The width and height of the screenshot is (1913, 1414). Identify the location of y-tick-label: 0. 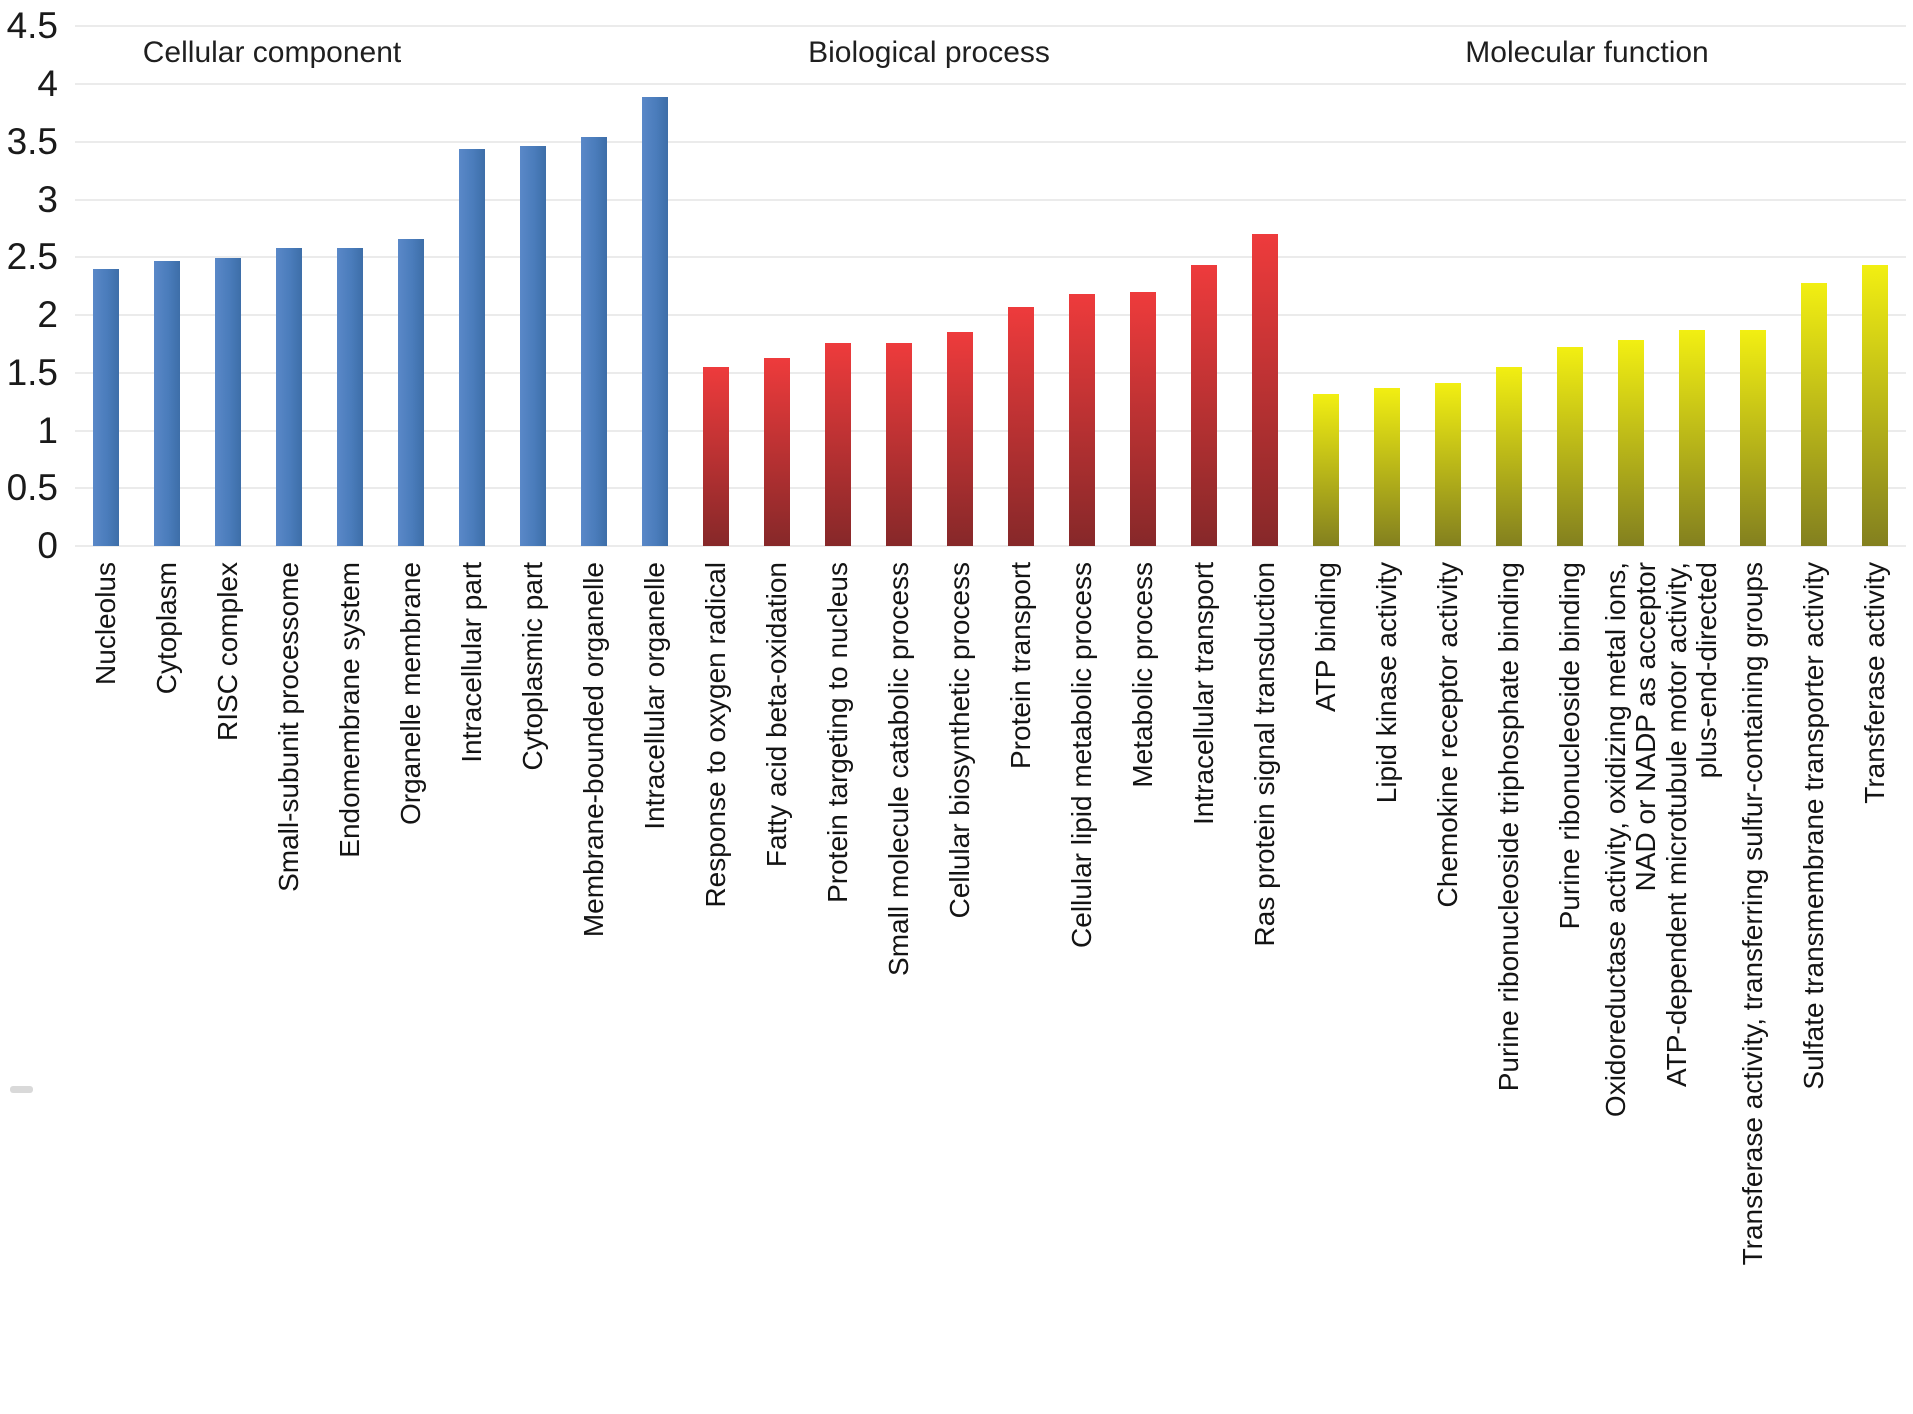
(47, 545).